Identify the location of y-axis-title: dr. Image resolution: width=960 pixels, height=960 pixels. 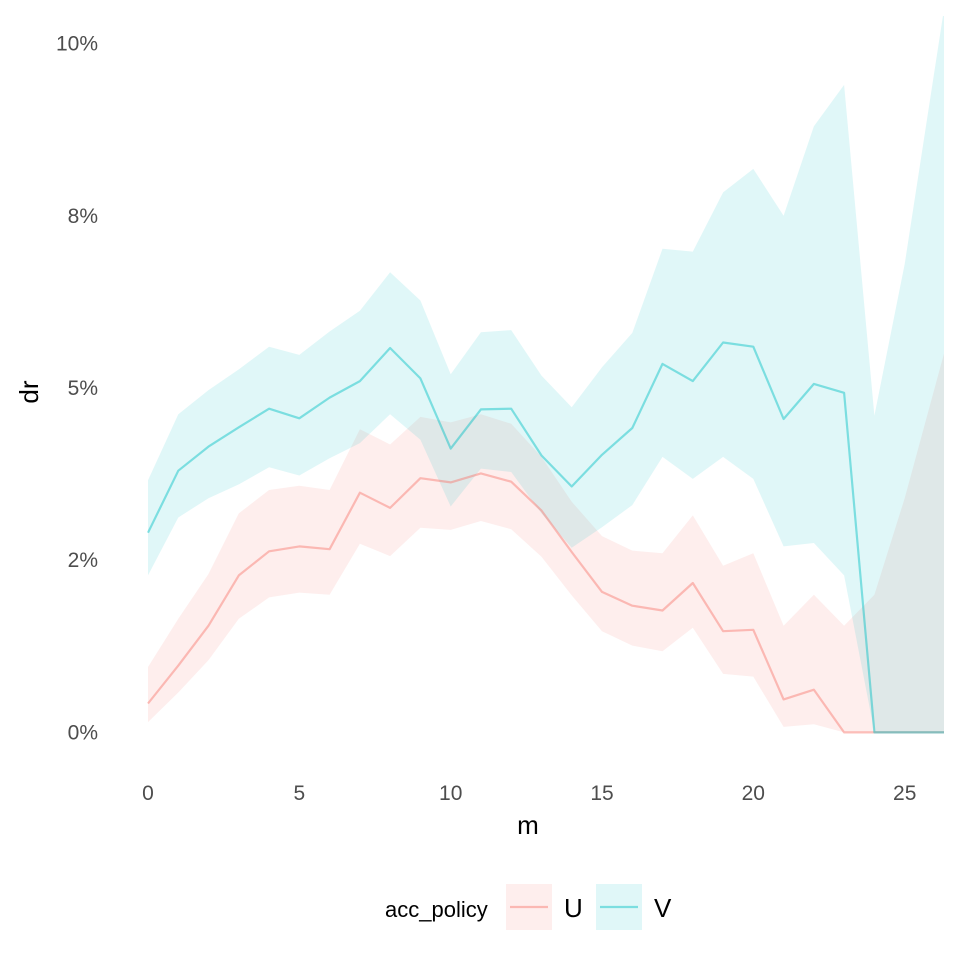
(29, 391).